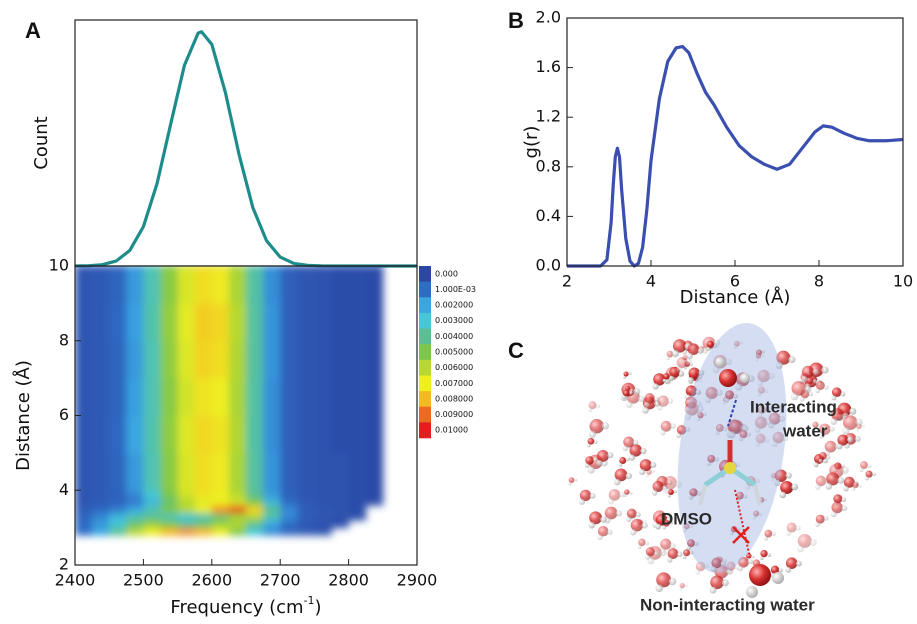 The width and height of the screenshot is (917, 624). I want to click on panel-label: A, so click(33, 30).